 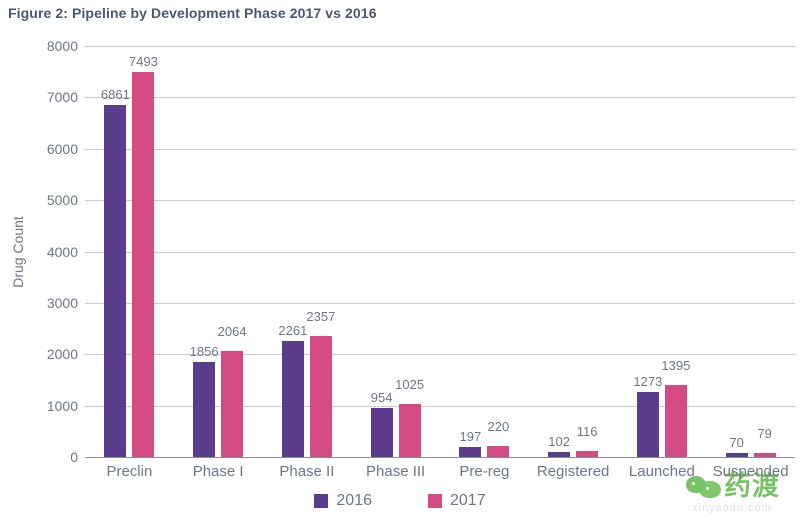 What do you see at coordinates (676, 366) in the screenshot?
I see `value-label-2017: 1395` at bounding box center [676, 366].